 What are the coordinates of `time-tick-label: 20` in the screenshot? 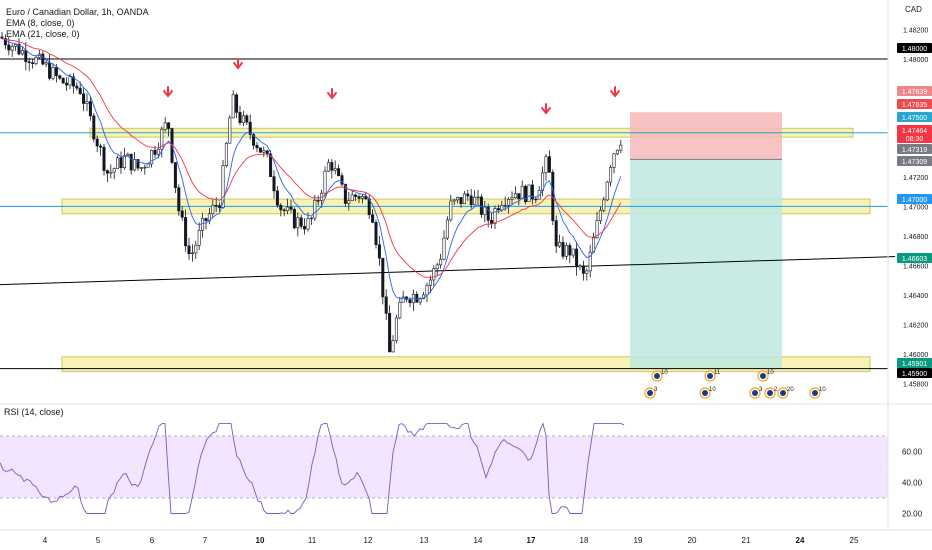 It's located at (692, 540).